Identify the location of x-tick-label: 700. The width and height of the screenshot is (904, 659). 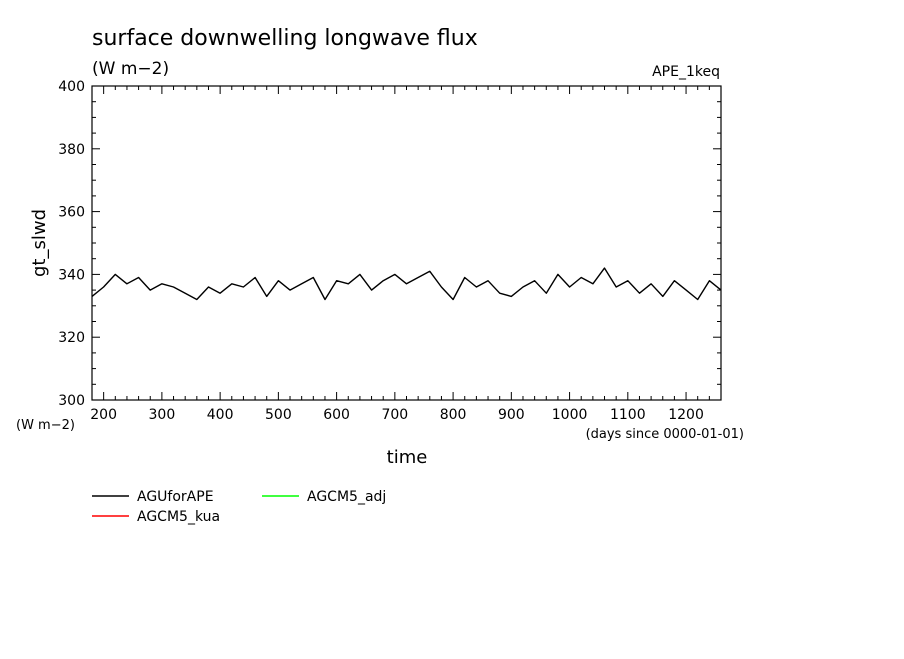
(394, 415).